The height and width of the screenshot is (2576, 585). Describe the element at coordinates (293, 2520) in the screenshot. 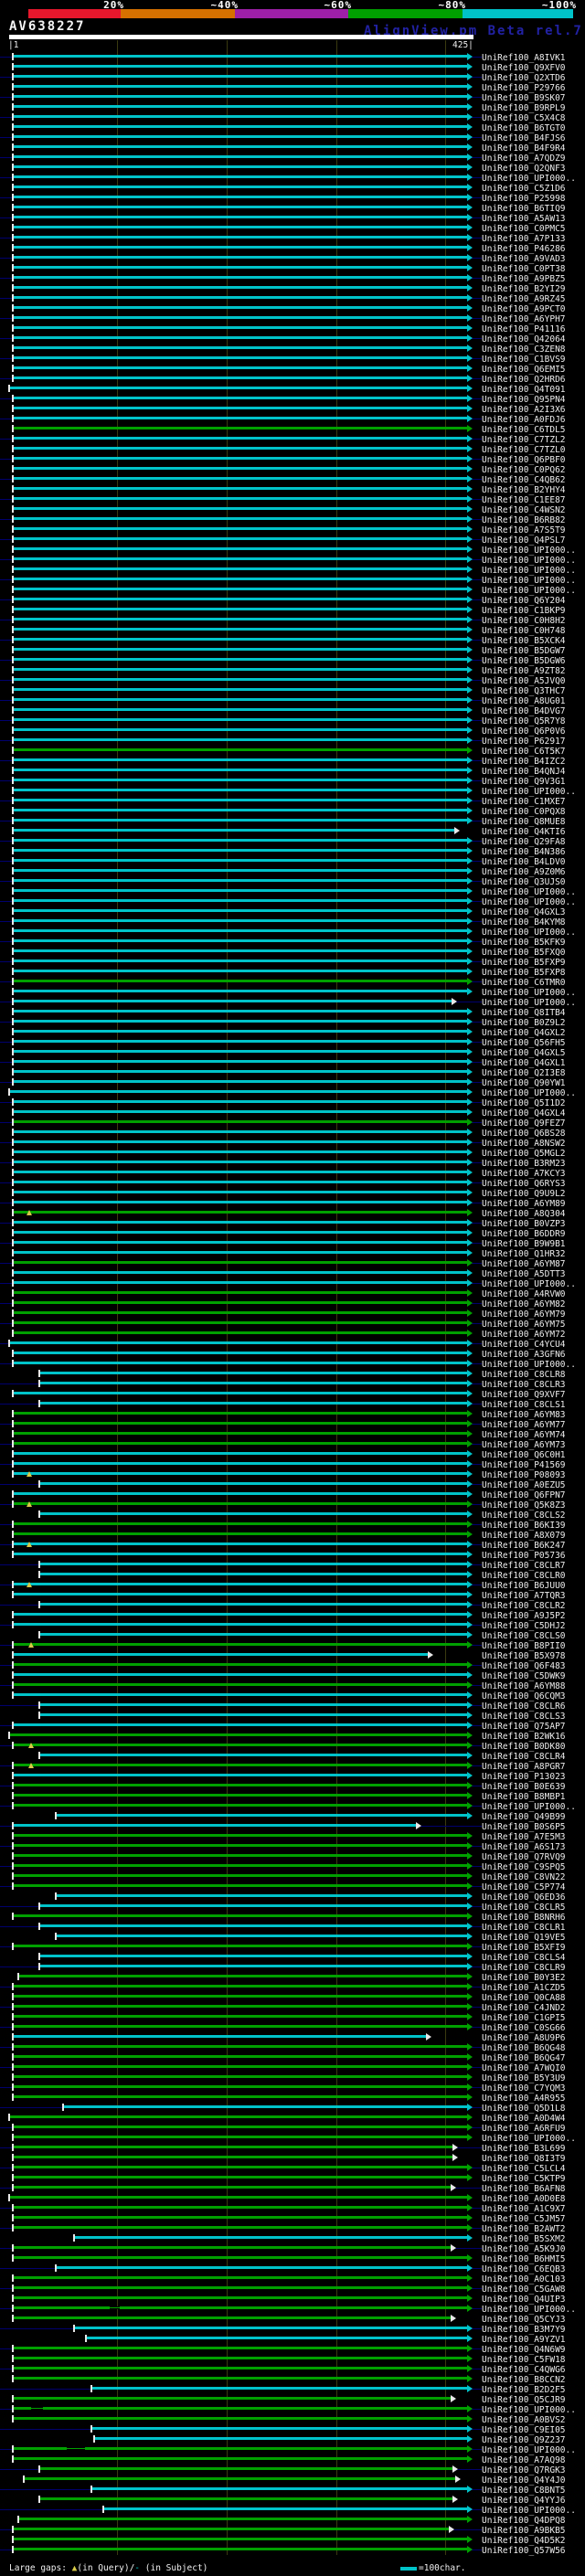

I see `alignment-row: UniRef100_Q4DPQ8` at that location.